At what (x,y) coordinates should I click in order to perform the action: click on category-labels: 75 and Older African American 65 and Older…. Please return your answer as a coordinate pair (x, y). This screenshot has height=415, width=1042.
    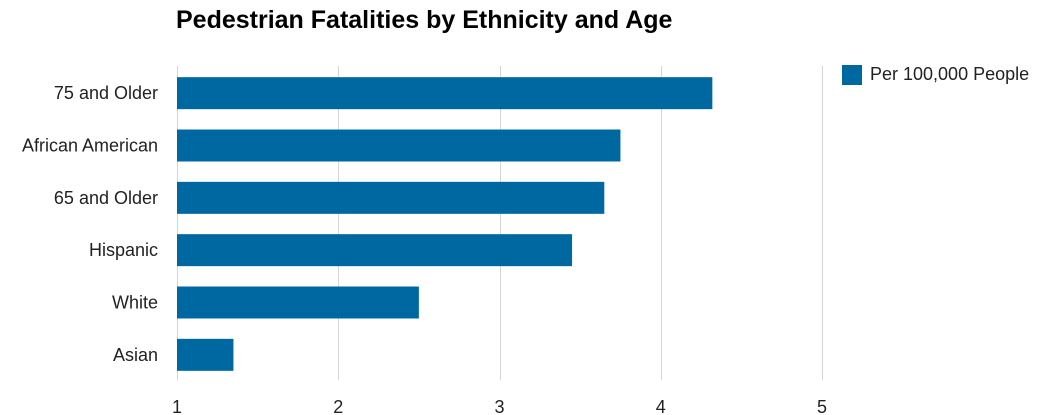
    Looking at the image, I should click on (90, 224).